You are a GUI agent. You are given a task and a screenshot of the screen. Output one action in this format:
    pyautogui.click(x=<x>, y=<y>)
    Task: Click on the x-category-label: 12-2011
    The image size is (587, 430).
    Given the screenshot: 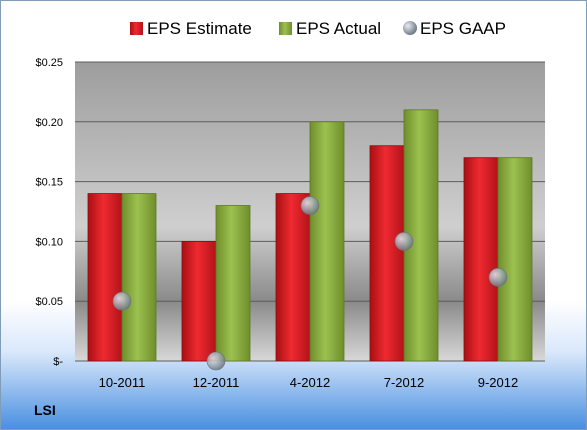 What is the action you would take?
    pyautogui.click(x=216, y=382)
    